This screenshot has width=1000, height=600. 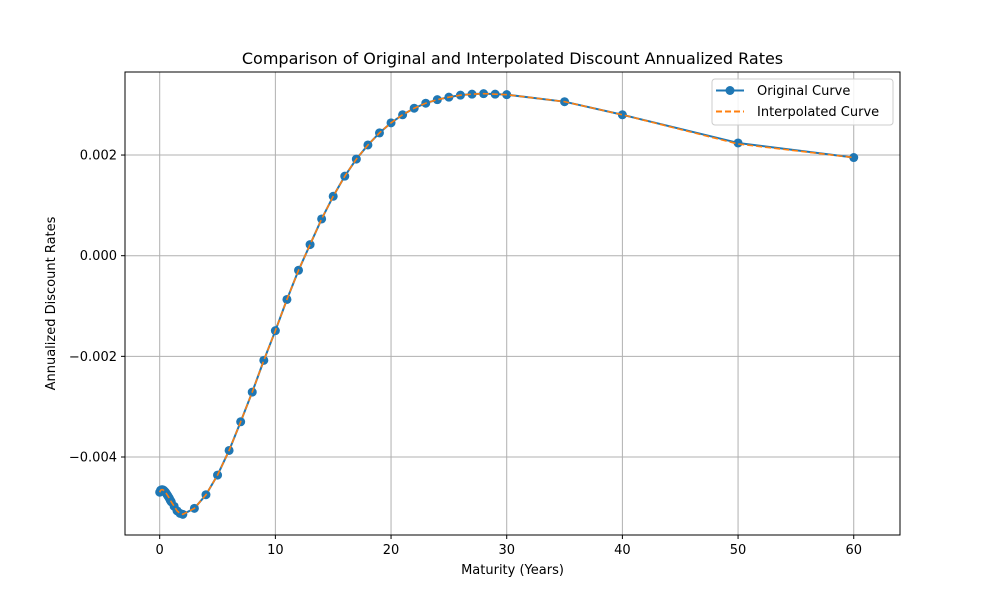 What do you see at coordinates (853, 550) in the screenshot?
I see `x-tick-label: 60` at bounding box center [853, 550].